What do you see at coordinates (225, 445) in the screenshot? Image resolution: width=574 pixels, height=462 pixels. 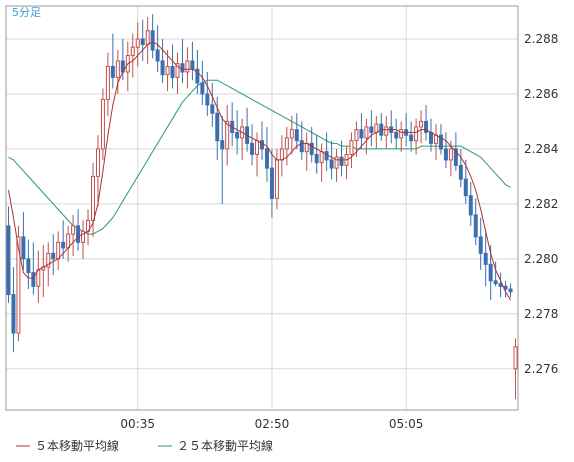 I see `legend-ma25-label: ２５本移動平均線` at bounding box center [225, 445].